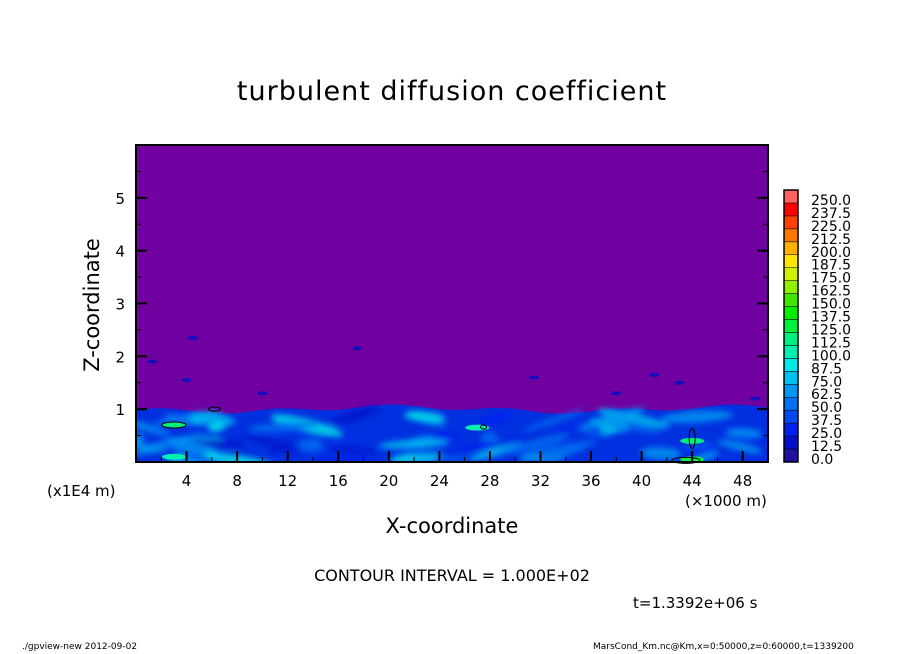  I want to click on y-tick-label: 5, so click(120, 199).